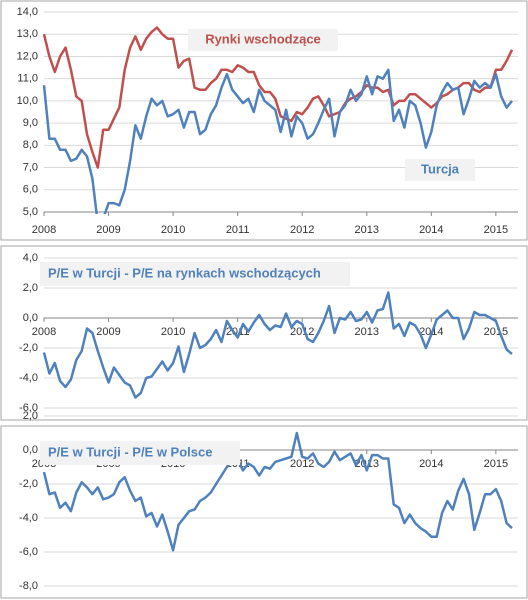  What do you see at coordinates (30, 145) in the screenshot?
I see `y-tick-label: 8,0` at bounding box center [30, 145].